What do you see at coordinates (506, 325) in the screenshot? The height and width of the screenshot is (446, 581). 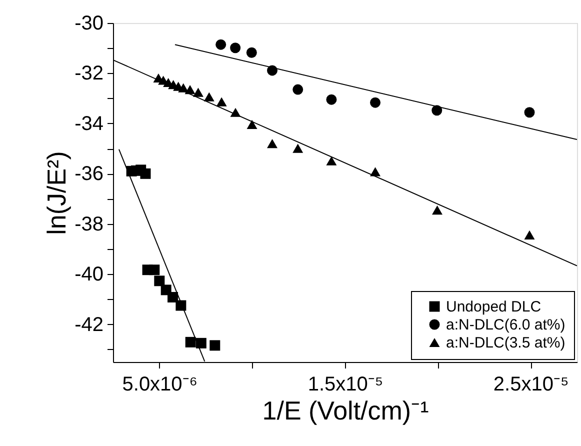 I see `legend-label: a:N-DLC(6.0 at%)` at bounding box center [506, 325].